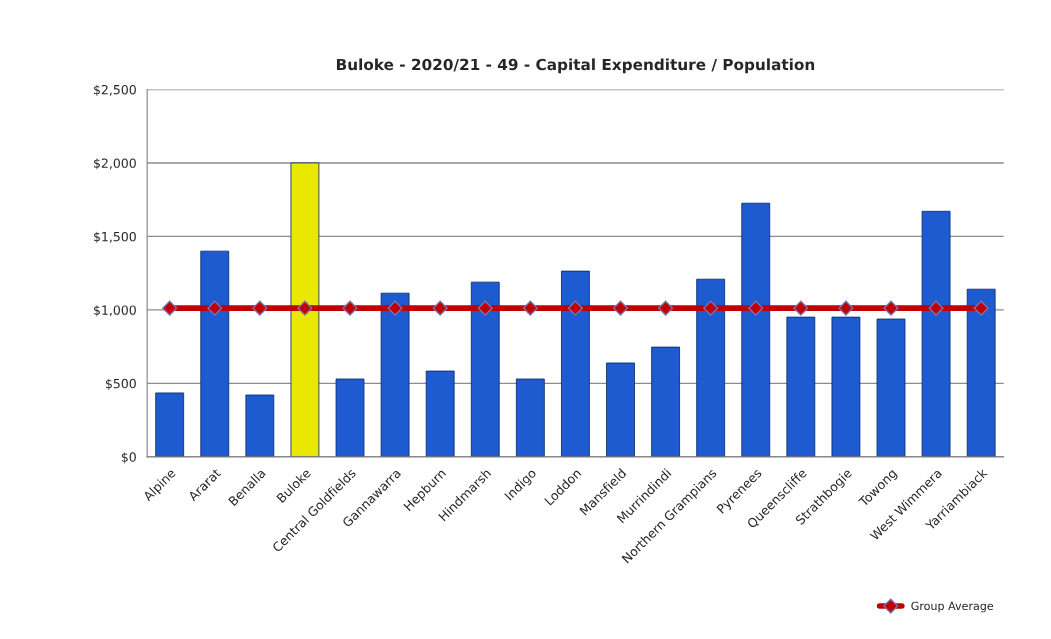  I want to click on y-tick-label: $1,000, so click(115, 311).